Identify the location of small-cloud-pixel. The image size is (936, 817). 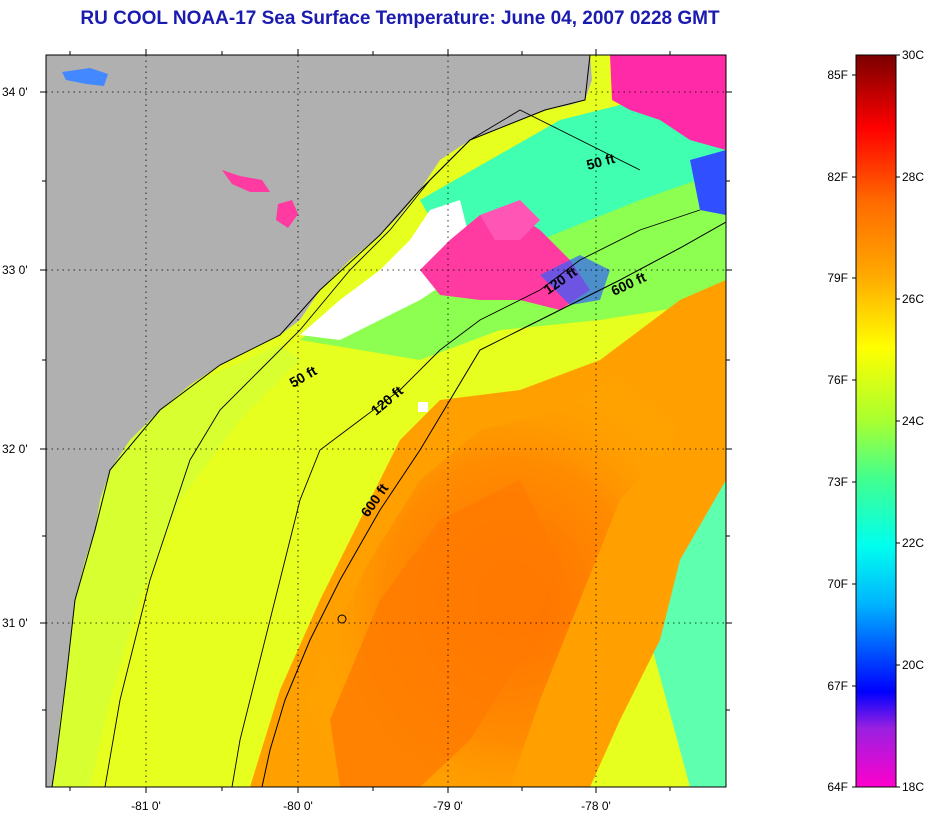
(423, 407).